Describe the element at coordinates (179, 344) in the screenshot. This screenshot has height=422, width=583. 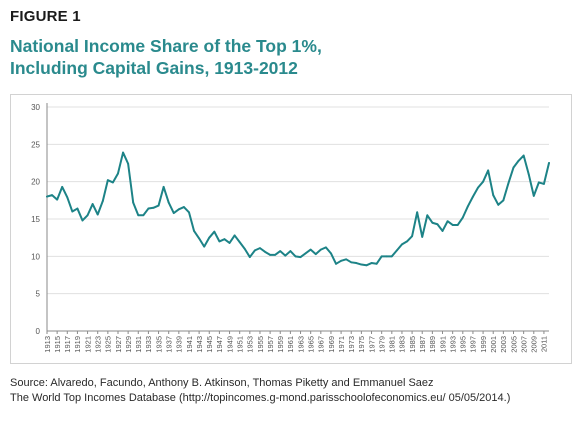
I see `x-tick-label: 1939` at that location.